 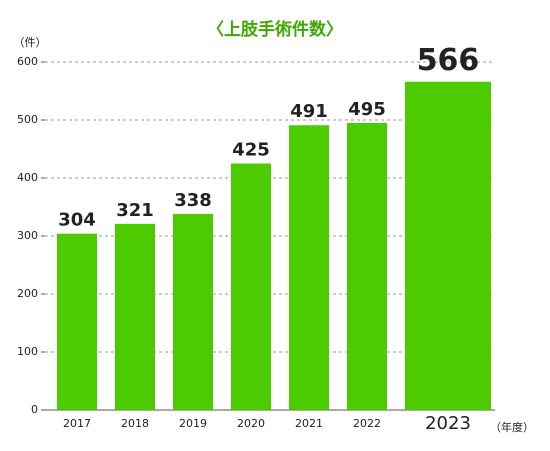 What do you see at coordinates (512, 427) in the screenshot?
I see `x-axis-label: （年度）` at bounding box center [512, 427].